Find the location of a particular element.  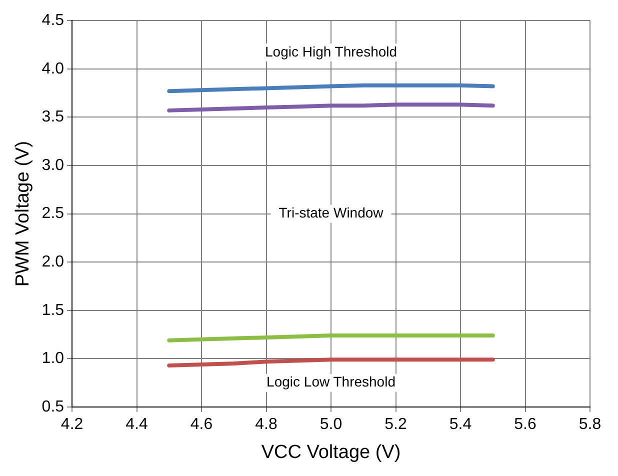

y-tick-label: 4.0 is located at coordinates (53, 69).